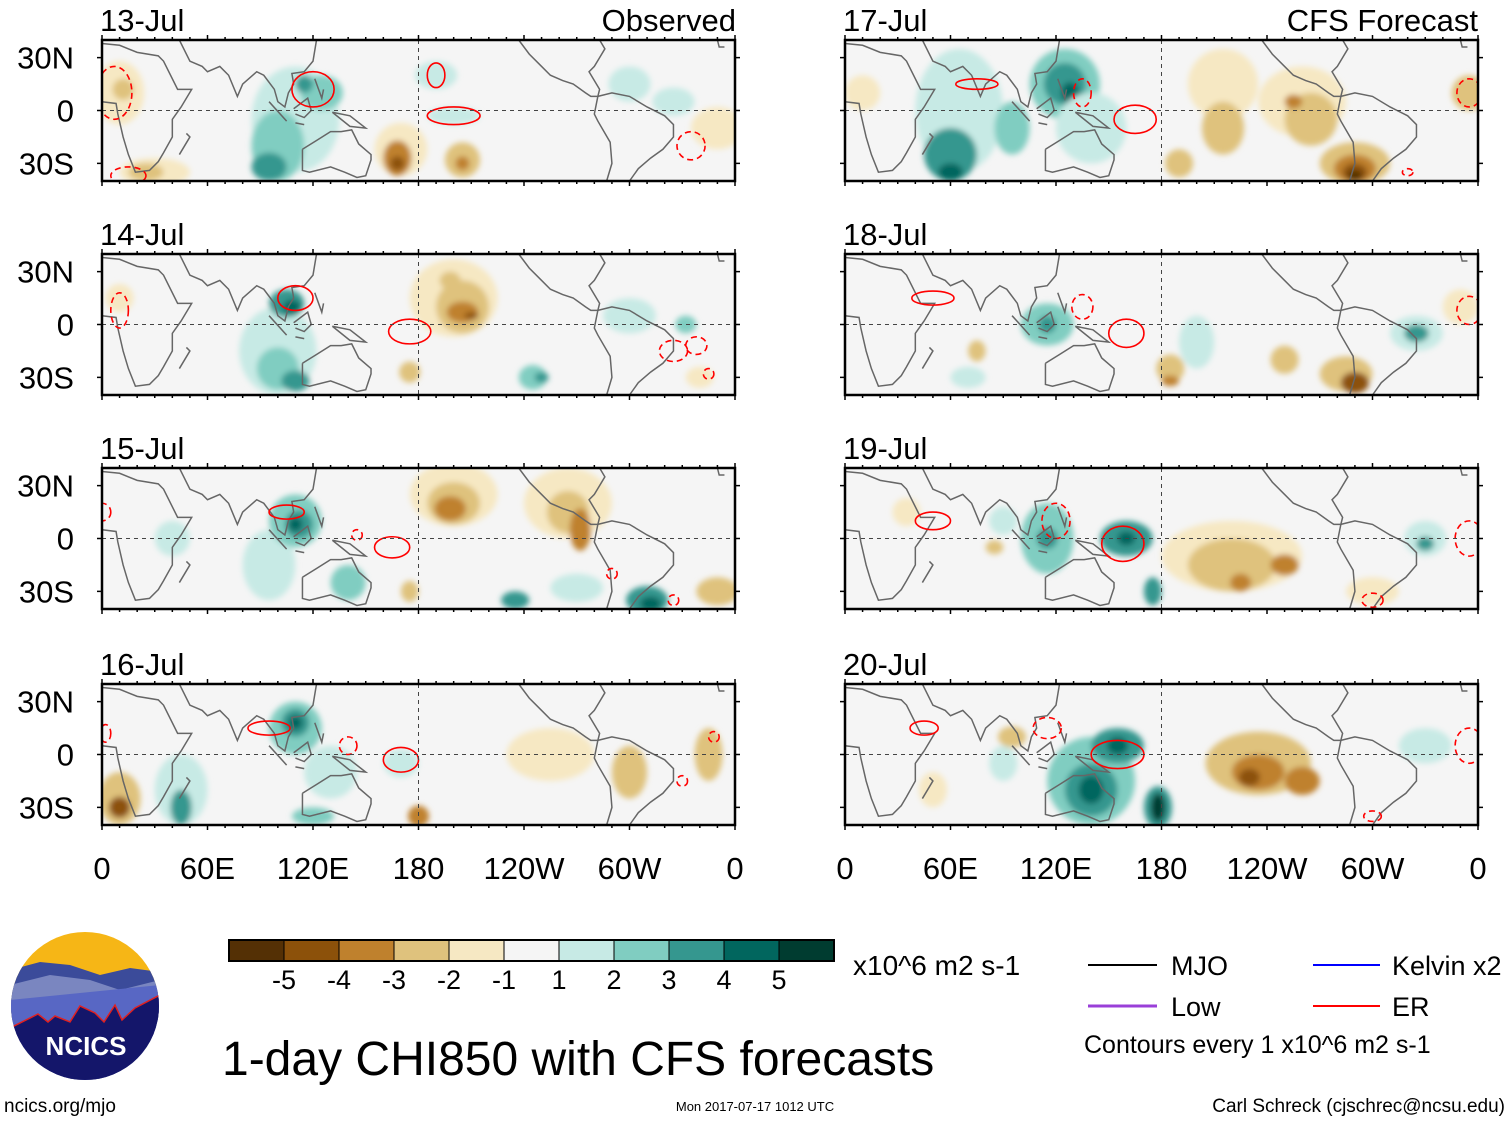 The width and height of the screenshot is (1510, 1126). Describe the element at coordinates (45, 272) in the screenshot. I see `lat-label: 30N` at that location.